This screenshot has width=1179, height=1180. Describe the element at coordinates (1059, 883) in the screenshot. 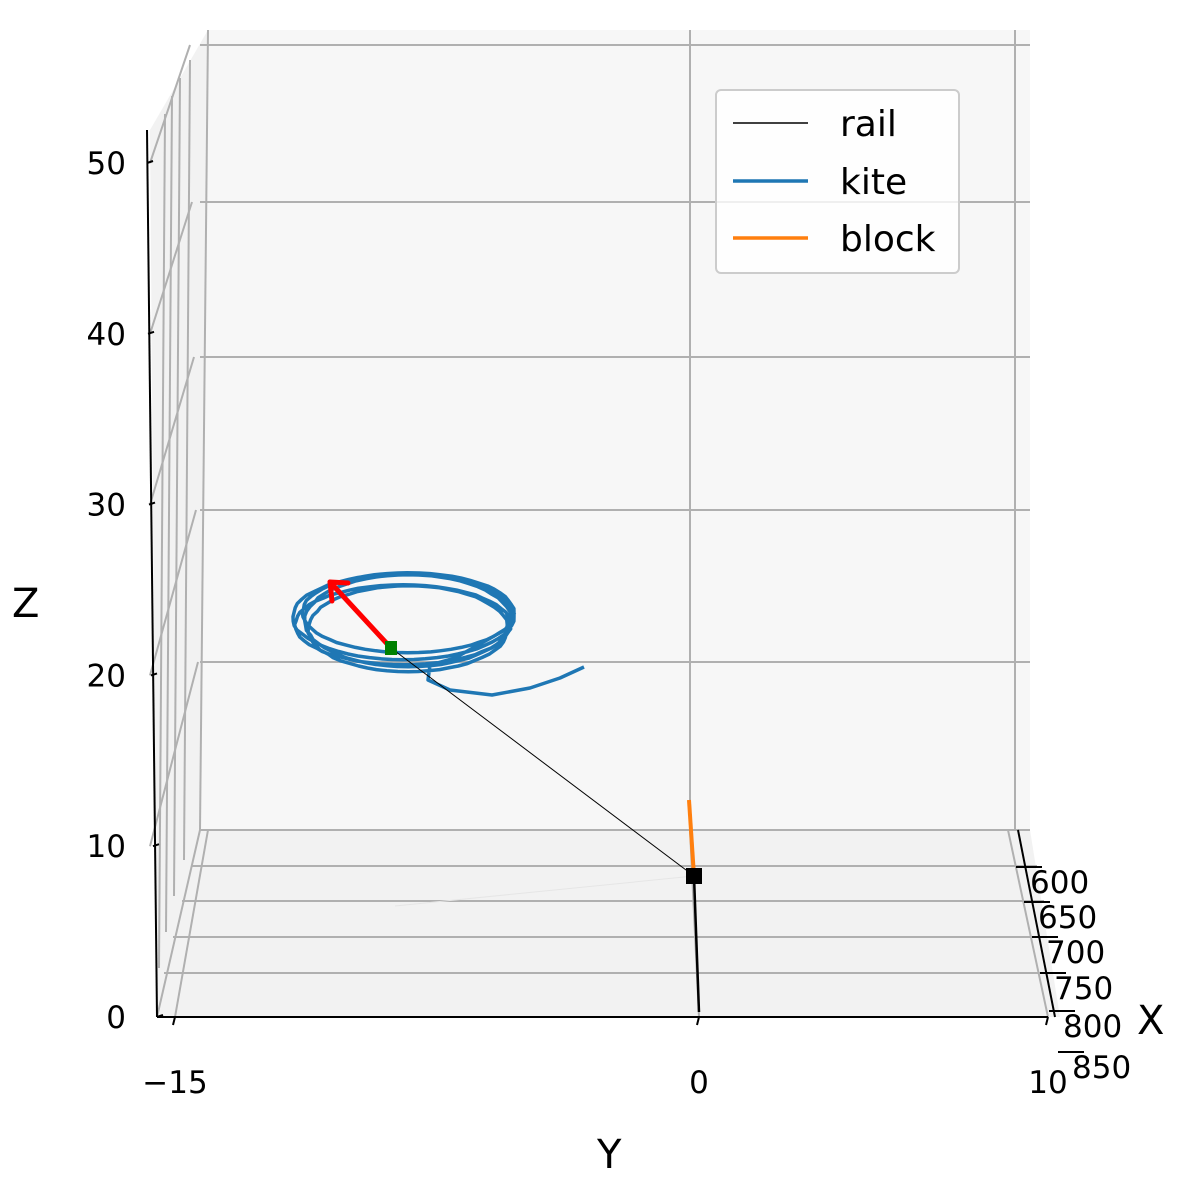

I see `x-tick-label: 600` at that location.